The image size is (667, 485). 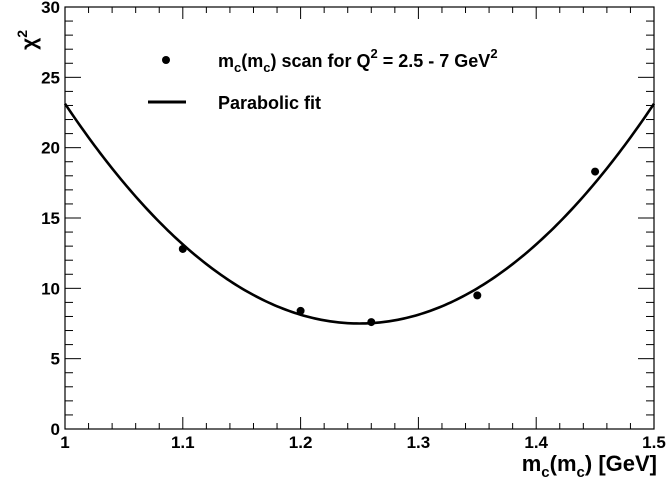 I want to click on y-tick-label: 10, so click(x=50, y=288).